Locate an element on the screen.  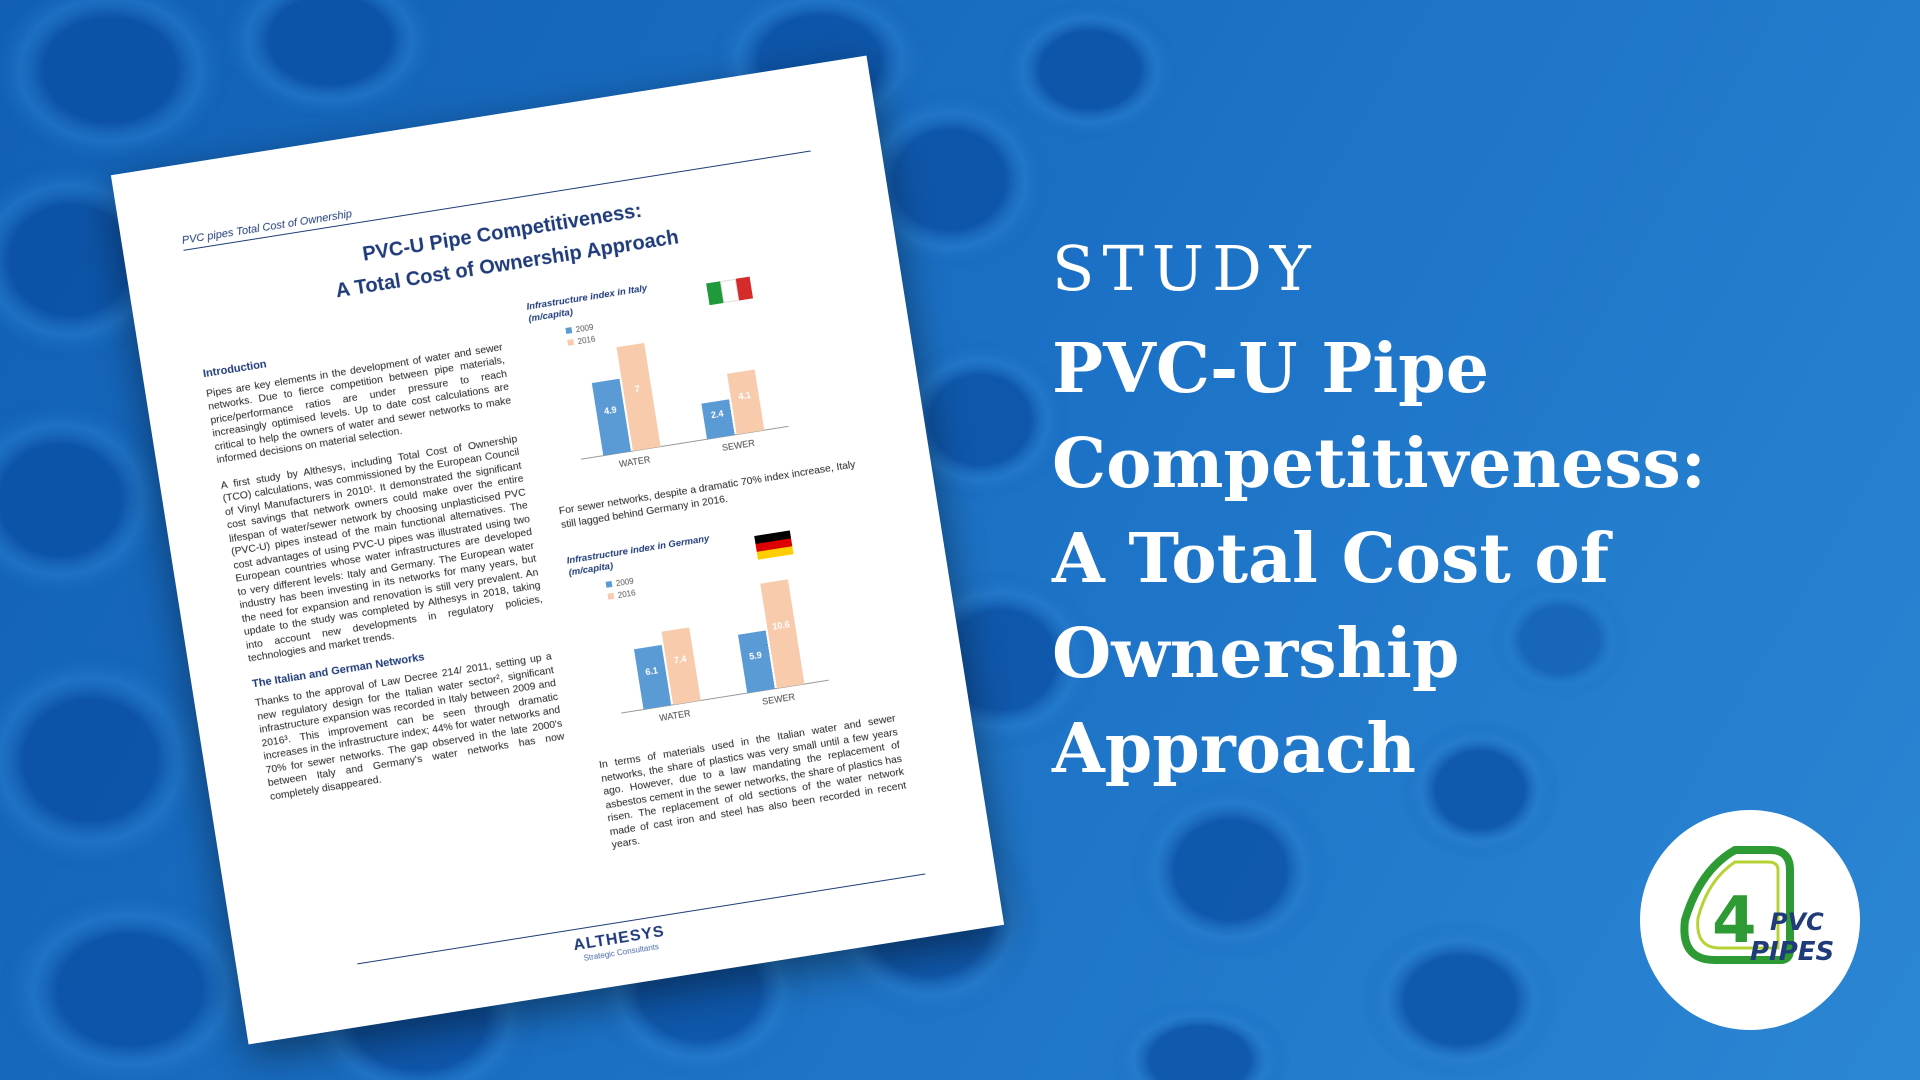
pvc4pipes-logo: 4 PVC PIPES is located at coordinates (1750, 920).